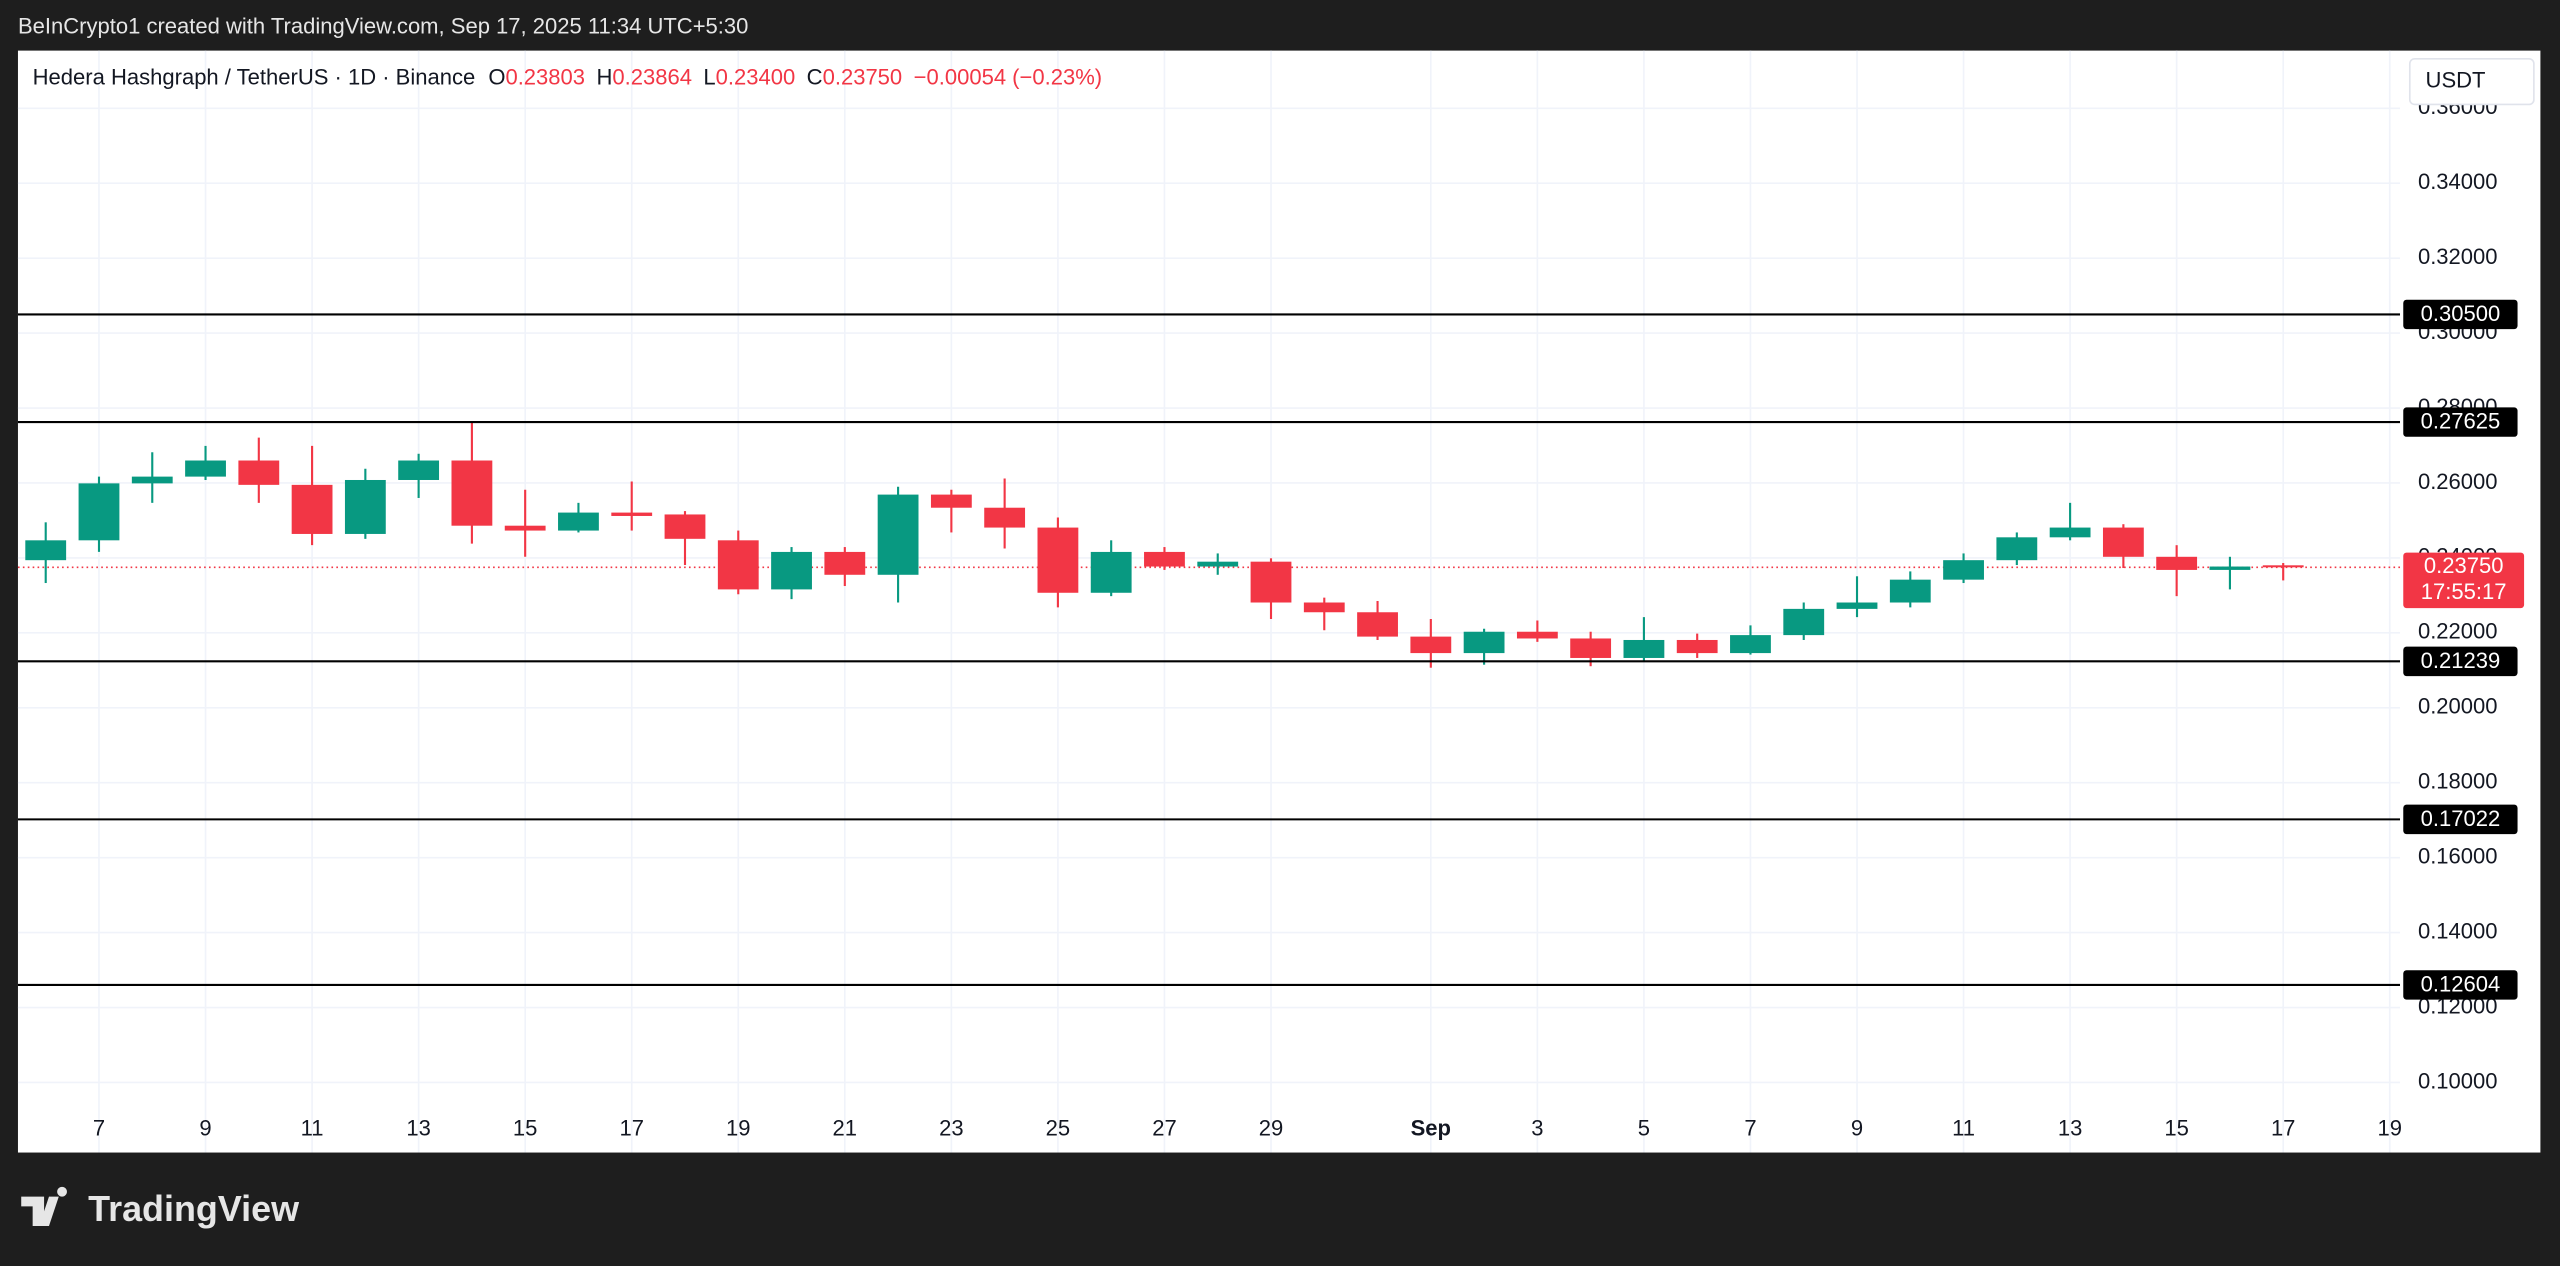 This screenshot has height=1266, width=2560. I want to click on ohlc-key: H, so click(604, 76).